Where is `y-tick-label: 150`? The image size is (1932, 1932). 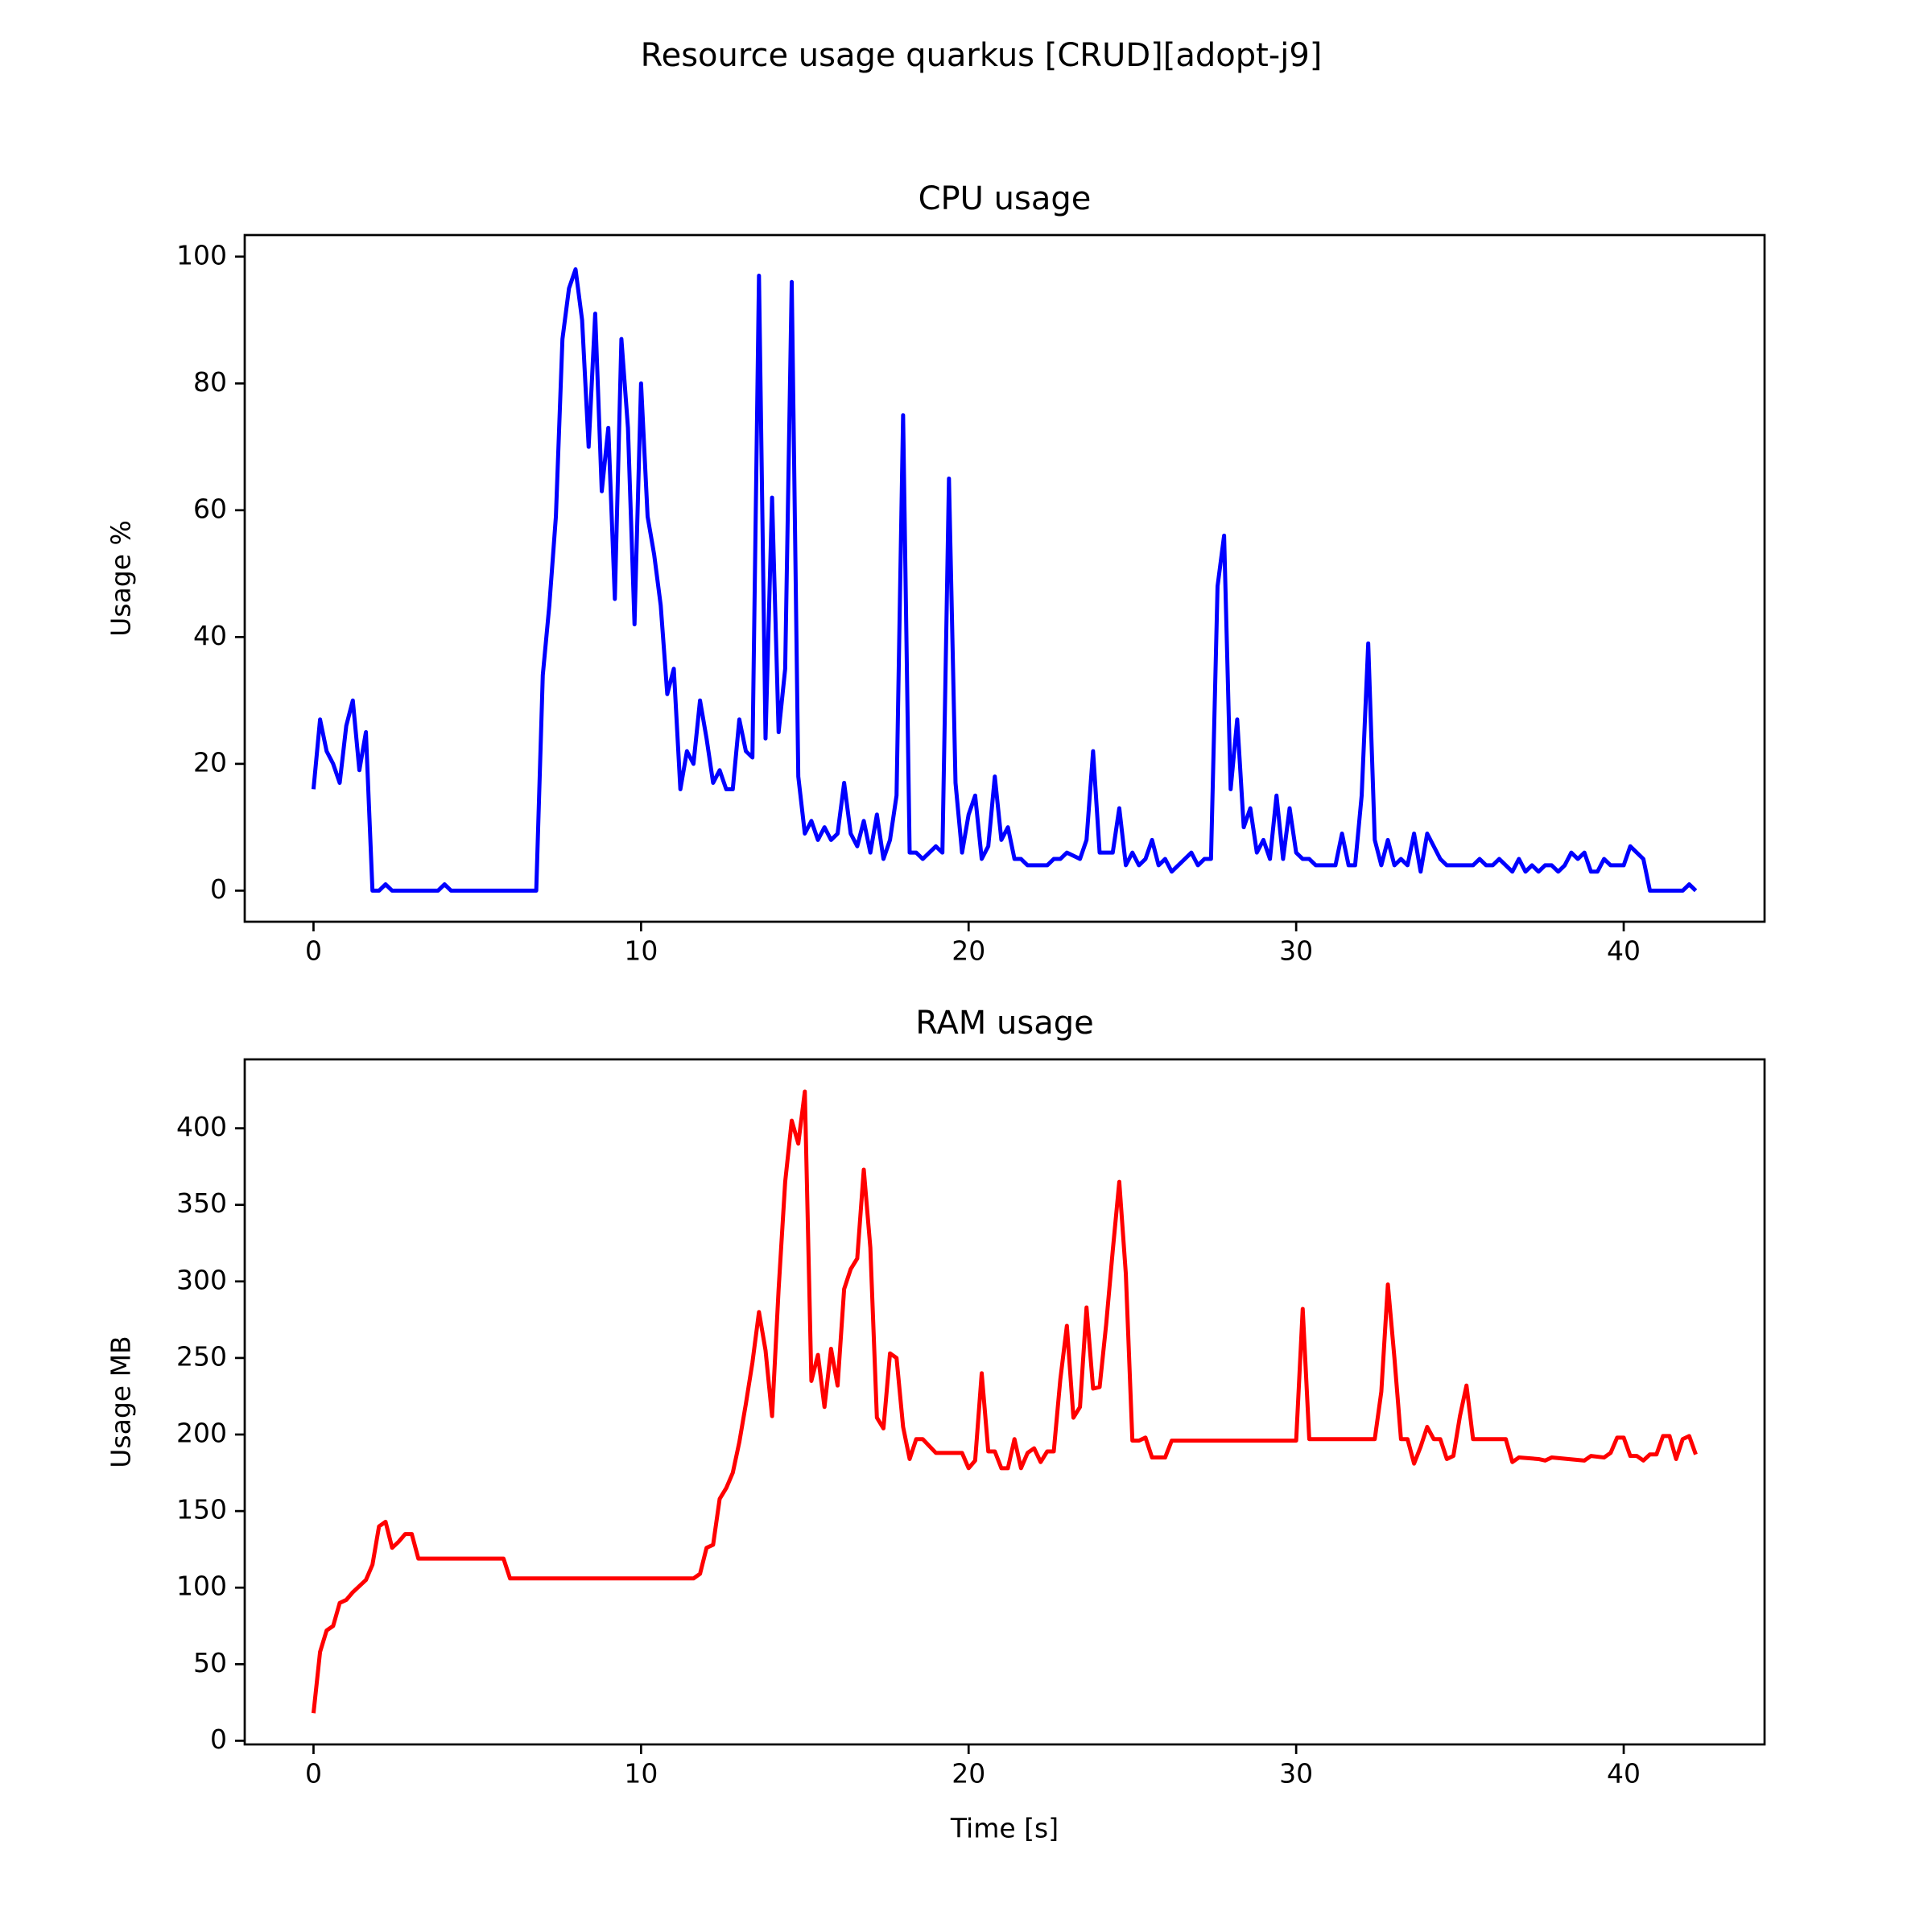 y-tick-label: 150 is located at coordinates (201, 1509).